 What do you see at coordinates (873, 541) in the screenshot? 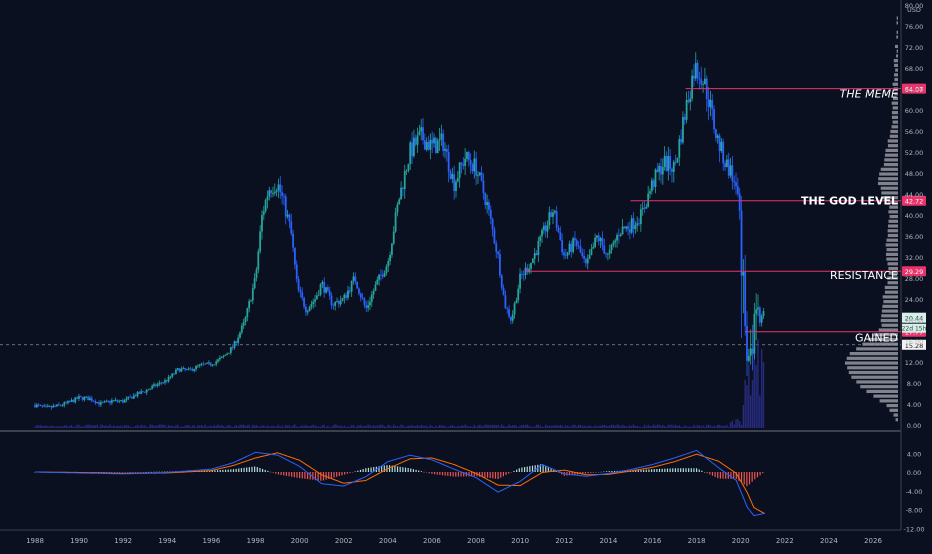
I see `time-axis-tick: 2026` at bounding box center [873, 541].